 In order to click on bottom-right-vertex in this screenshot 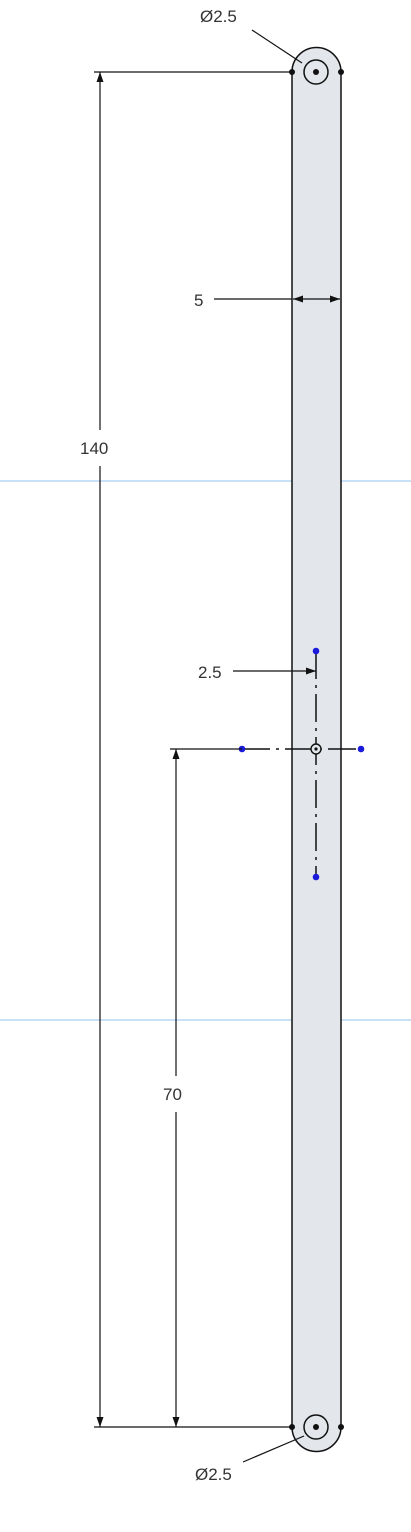, I will do `click(341, 1427)`.